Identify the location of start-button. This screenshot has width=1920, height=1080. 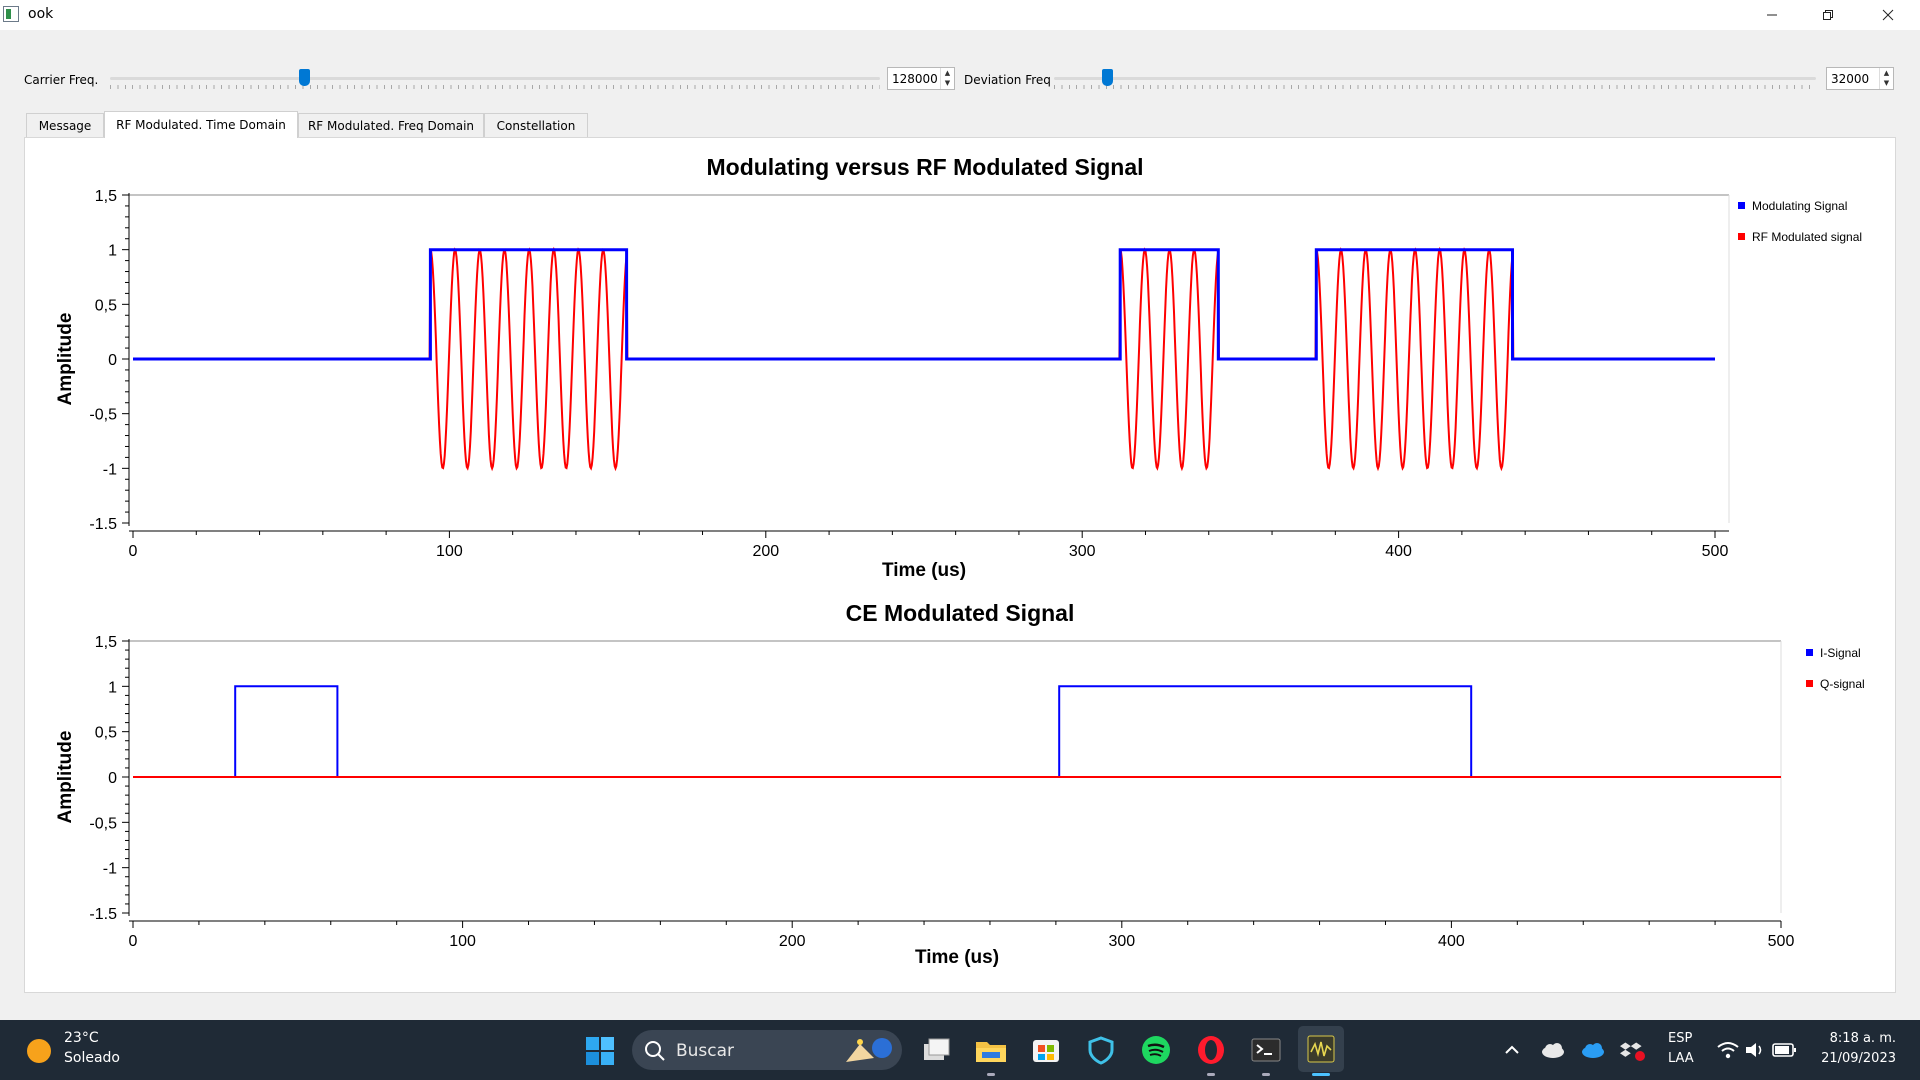
(600, 1051).